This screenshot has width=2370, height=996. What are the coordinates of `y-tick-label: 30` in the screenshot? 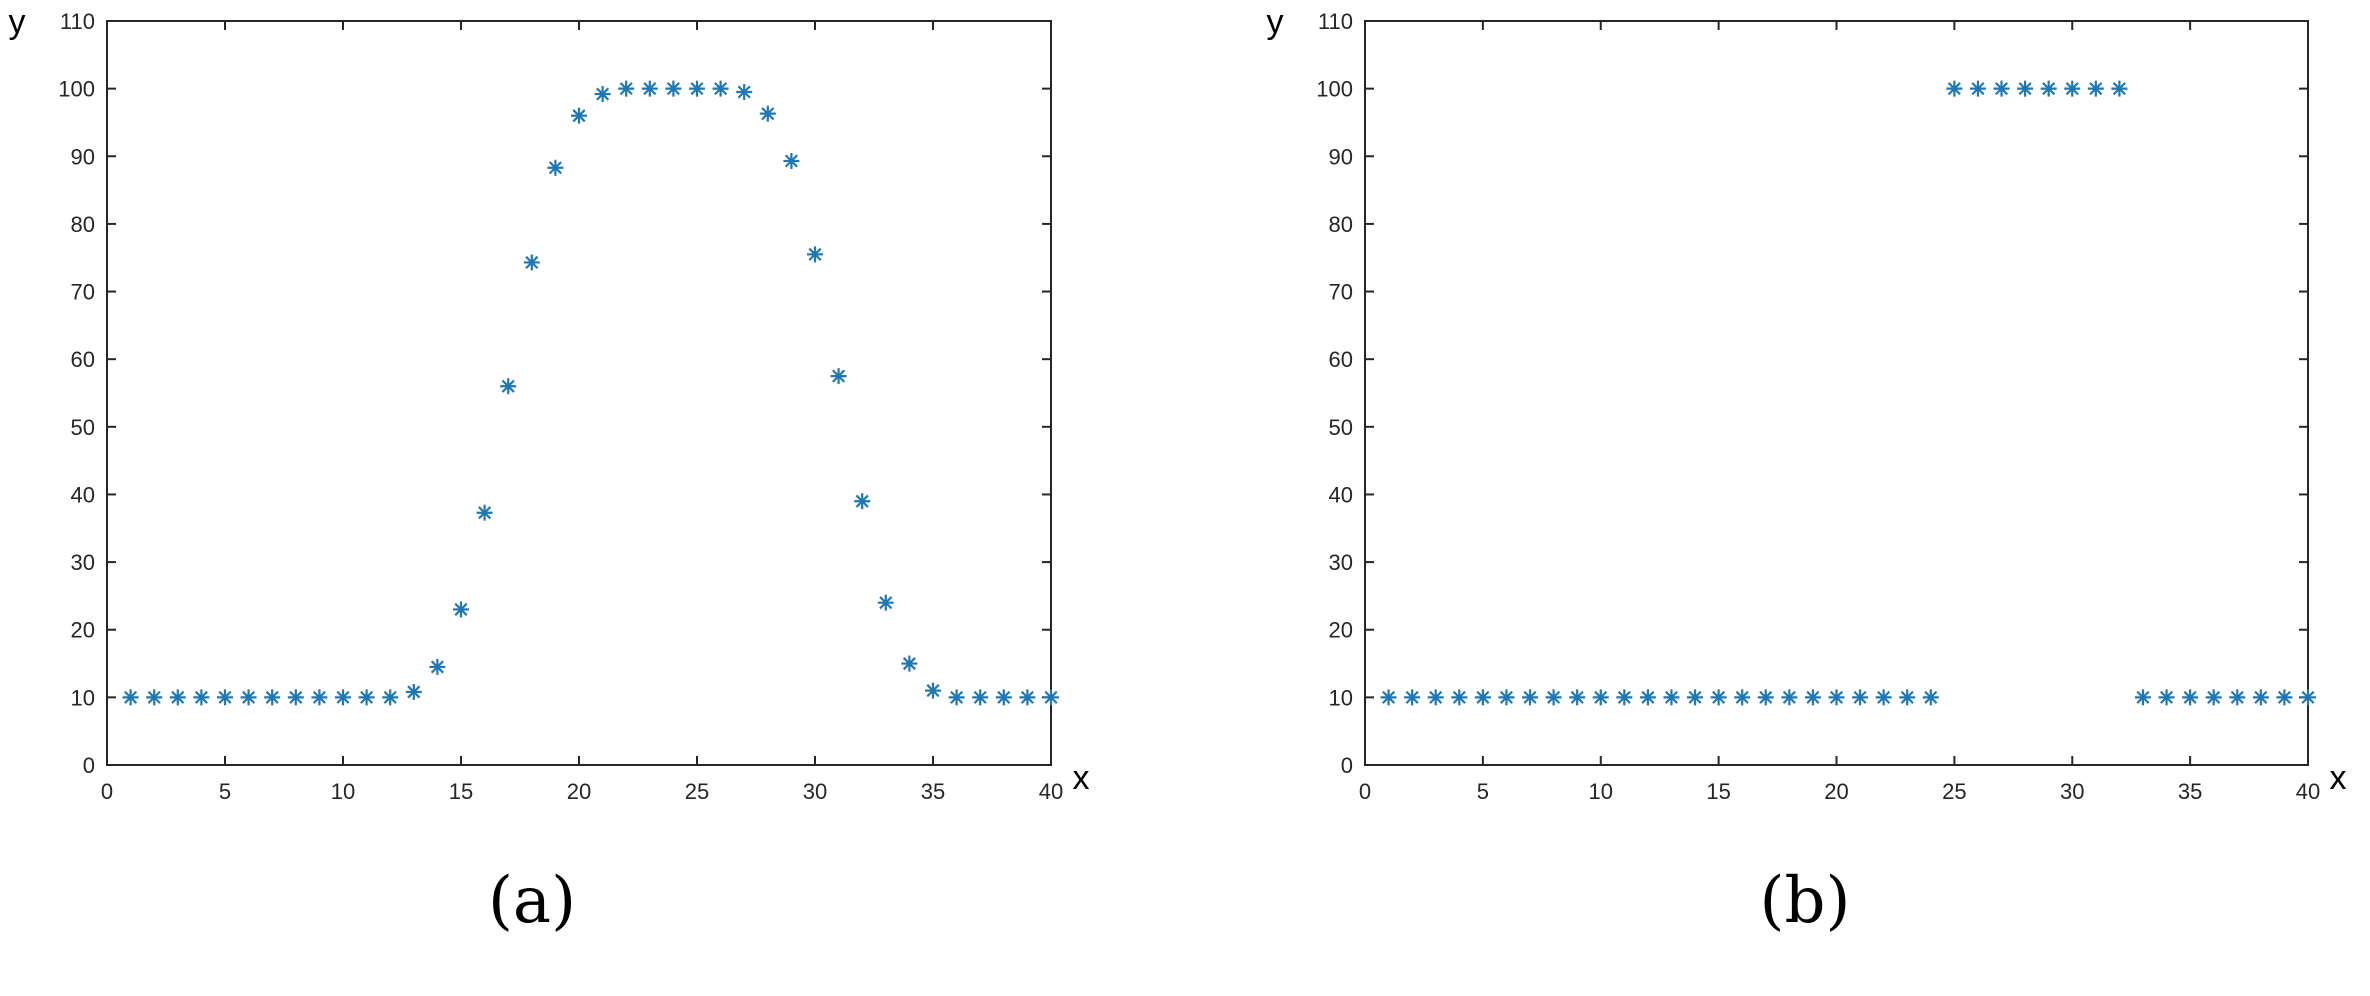 It's located at (1341, 562).